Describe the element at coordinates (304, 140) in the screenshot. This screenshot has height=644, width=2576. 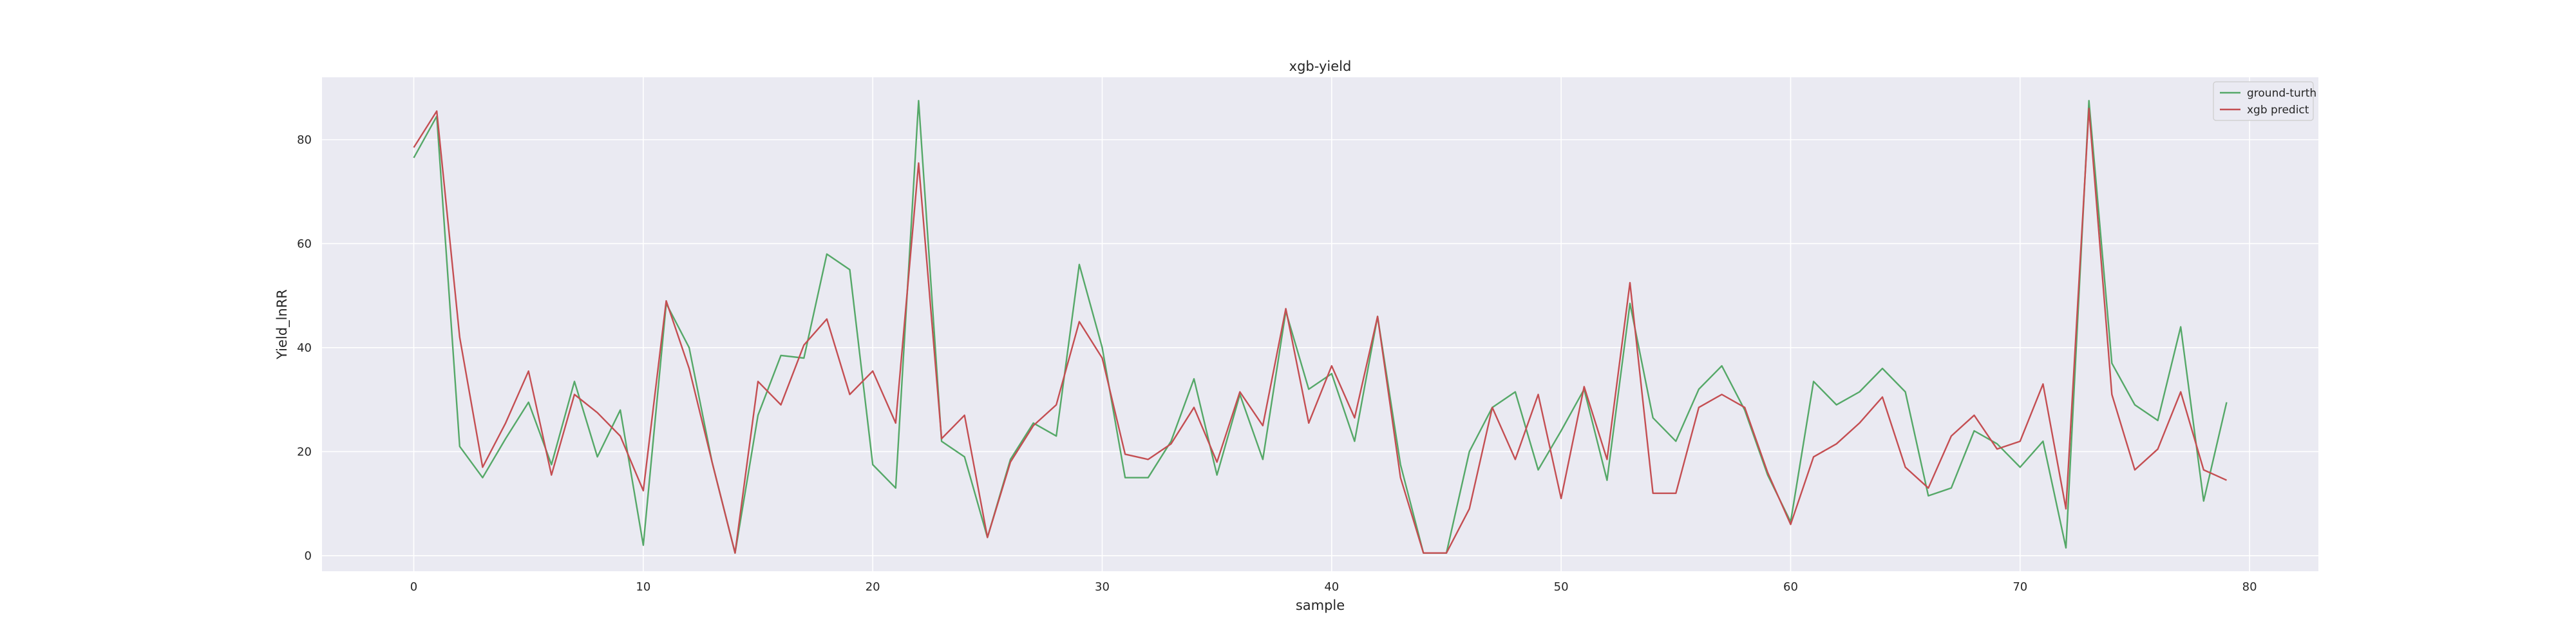
I see `y-tick-label: 80` at that location.